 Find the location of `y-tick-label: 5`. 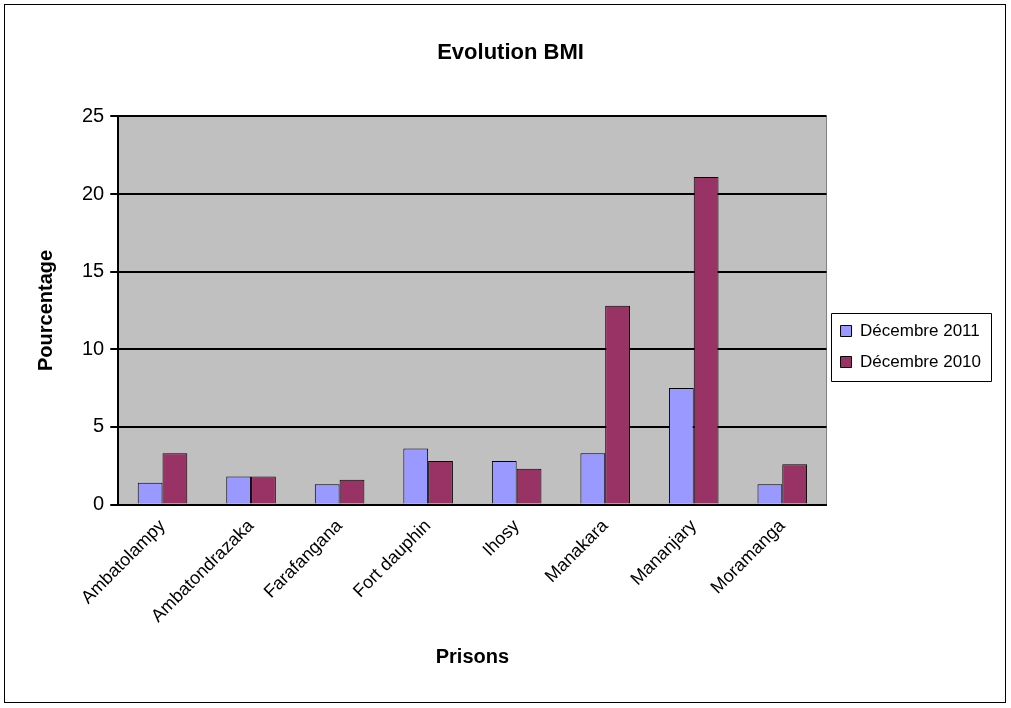

y-tick-label: 5 is located at coordinates (99, 425).